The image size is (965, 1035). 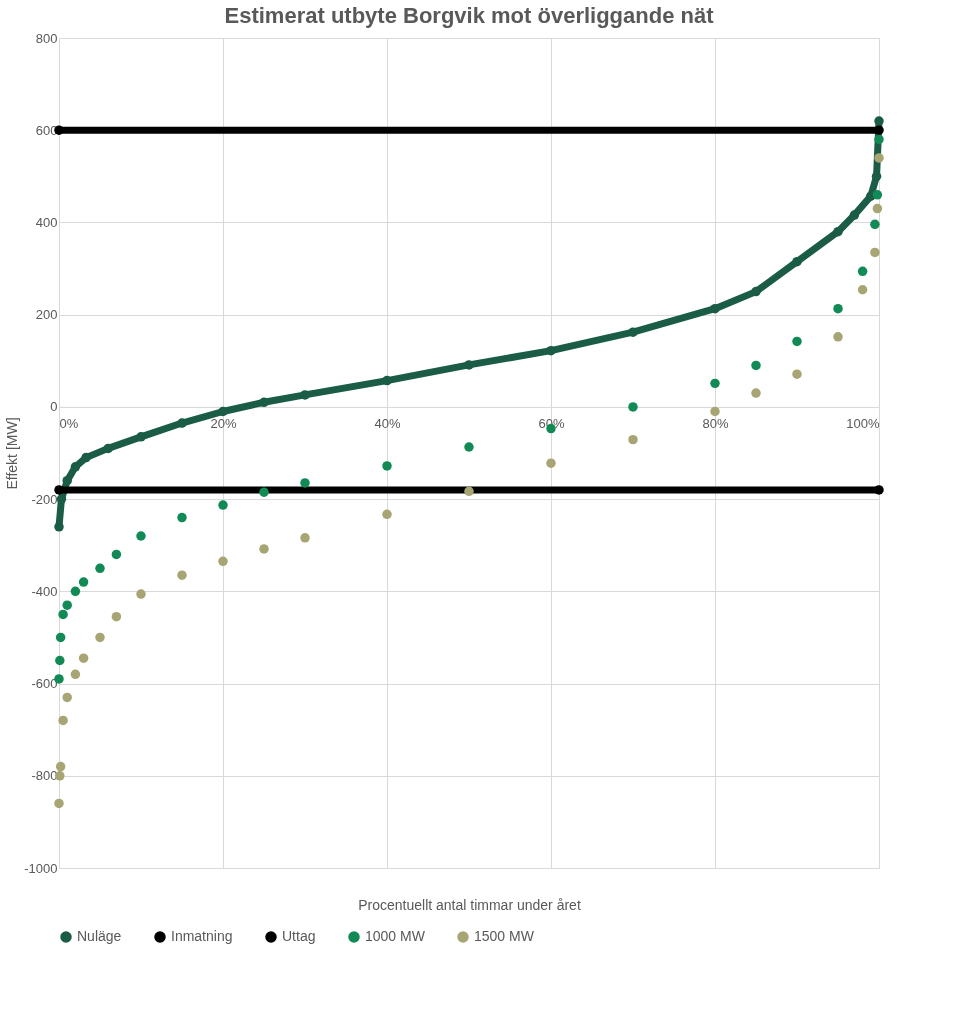 What do you see at coordinates (469, 15) in the screenshot?
I see `chart-title: Estimerat utbyte Borgvik mot överliggande nät` at bounding box center [469, 15].